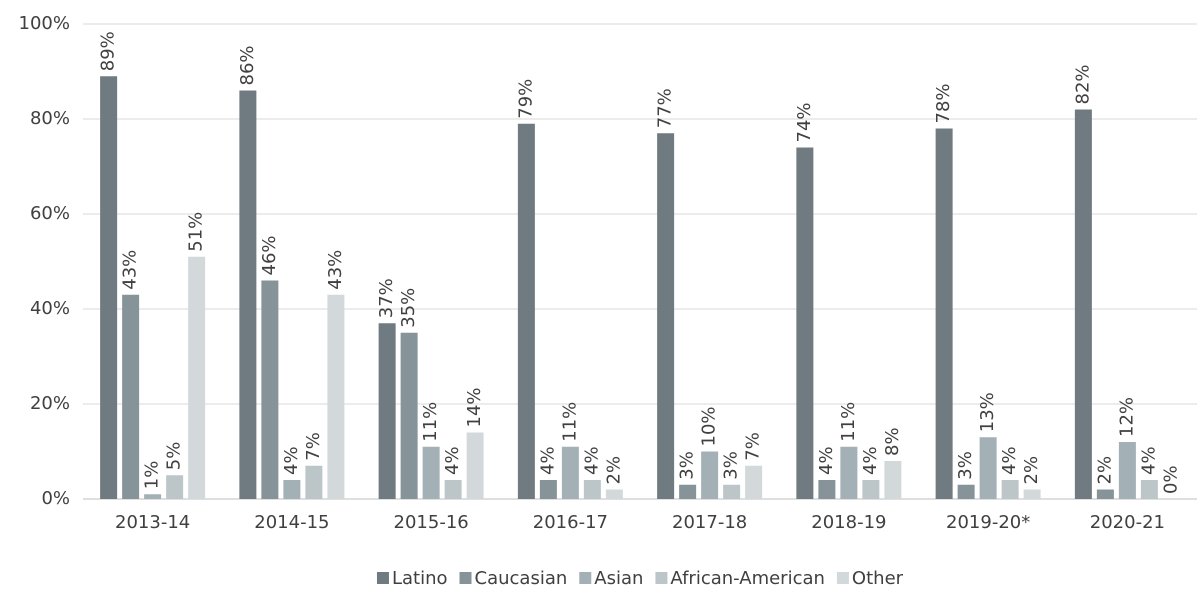  Describe the element at coordinates (474, 407) in the screenshot. I see `data-label: 14%` at that location.